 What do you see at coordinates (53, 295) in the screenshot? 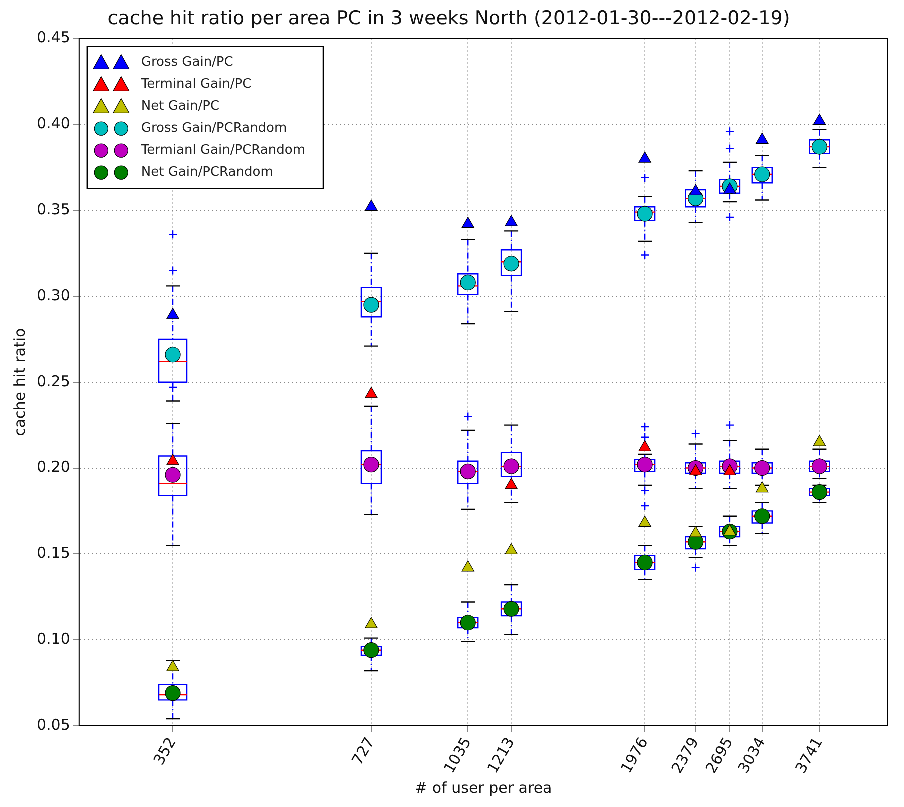
I see `y-tick-label: 0.30` at bounding box center [53, 295].